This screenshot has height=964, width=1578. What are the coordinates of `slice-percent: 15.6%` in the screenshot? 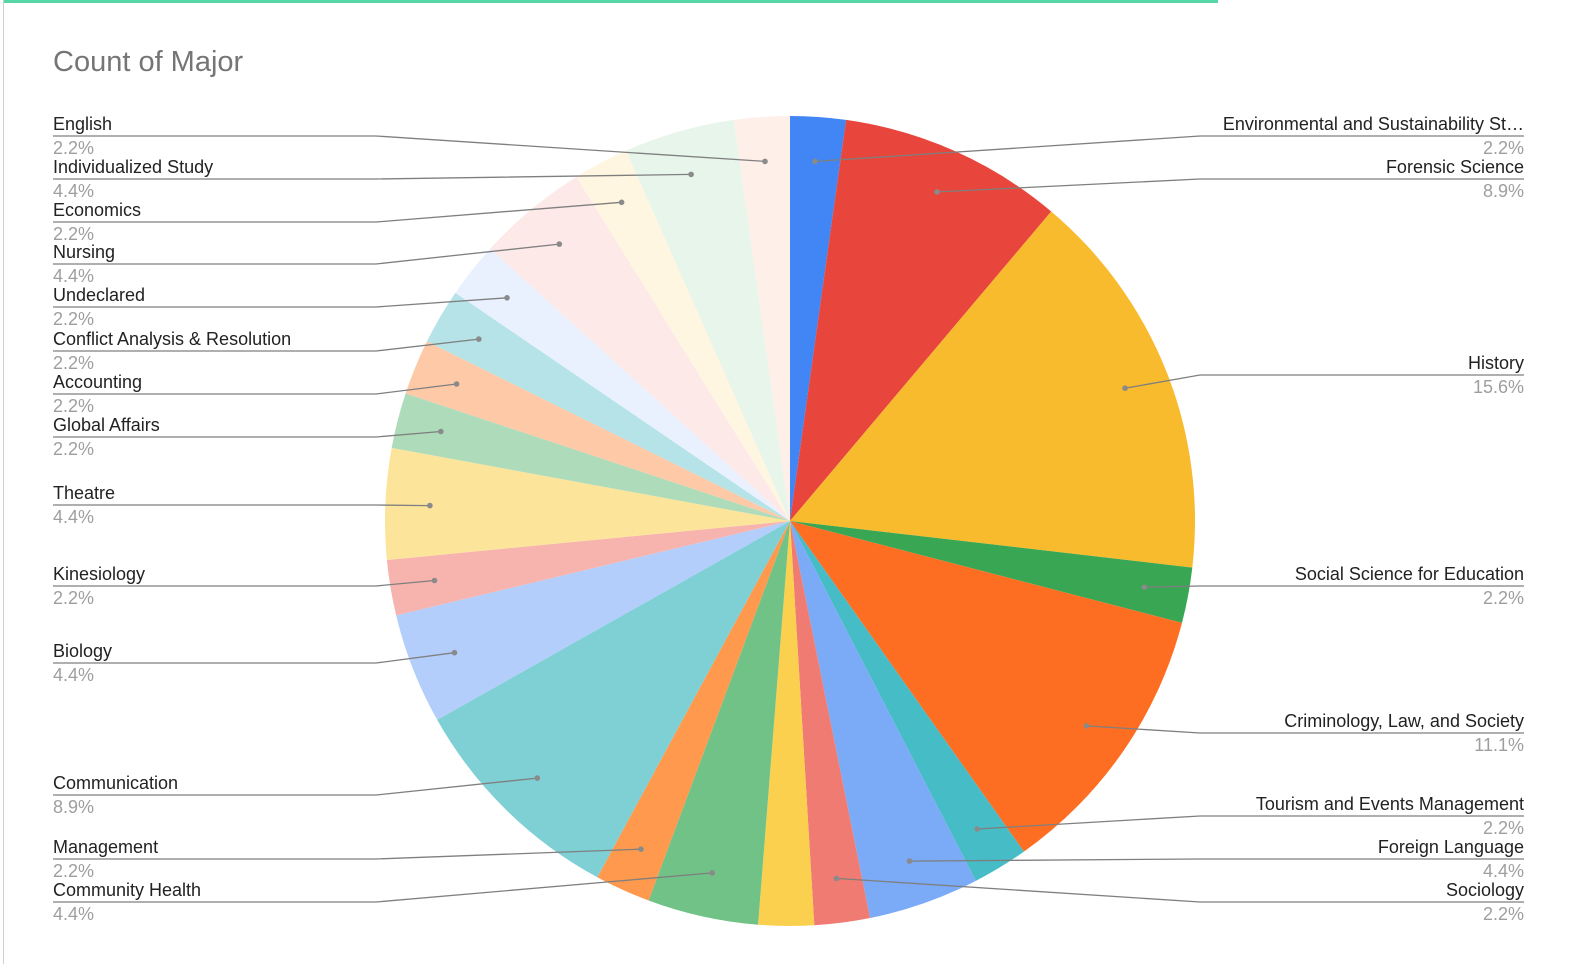 It's located at (1498, 387).